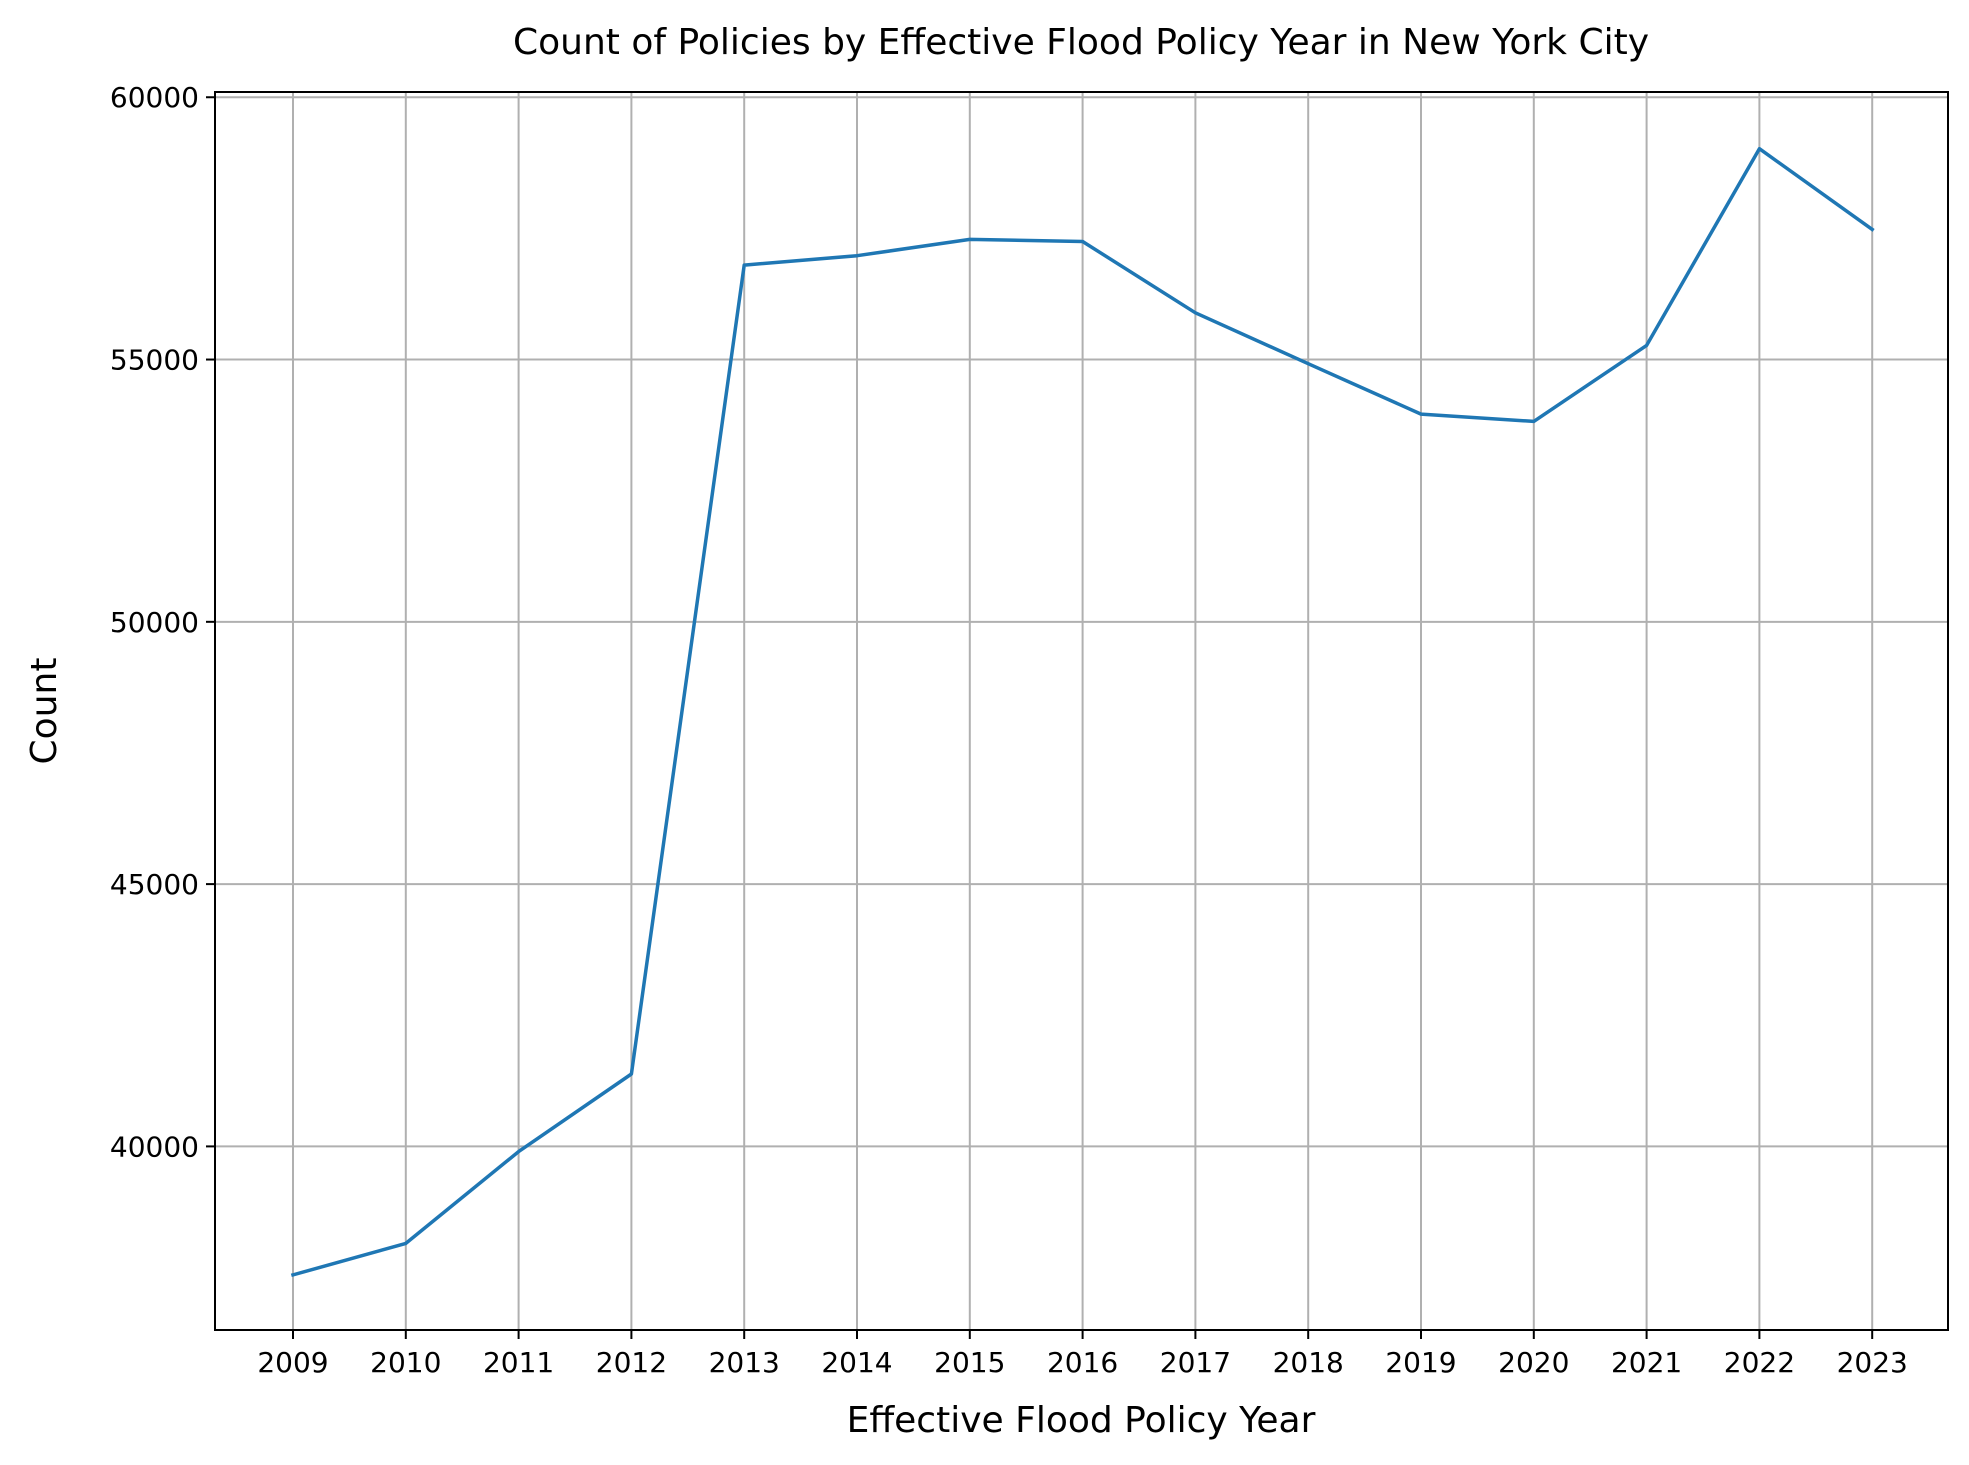 Image resolution: width=1969 pixels, height=1465 pixels. I want to click on x-tick-label: 2023, so click(1872, 1362).